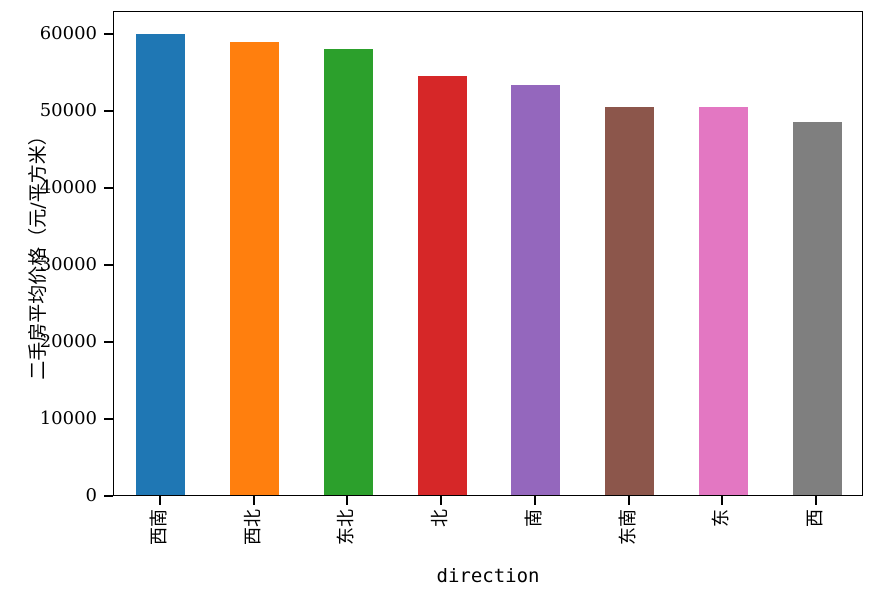  Describe the element at coordinates (68, 111) in the screenshot. I see `y-tick-label: 50000` at that location.